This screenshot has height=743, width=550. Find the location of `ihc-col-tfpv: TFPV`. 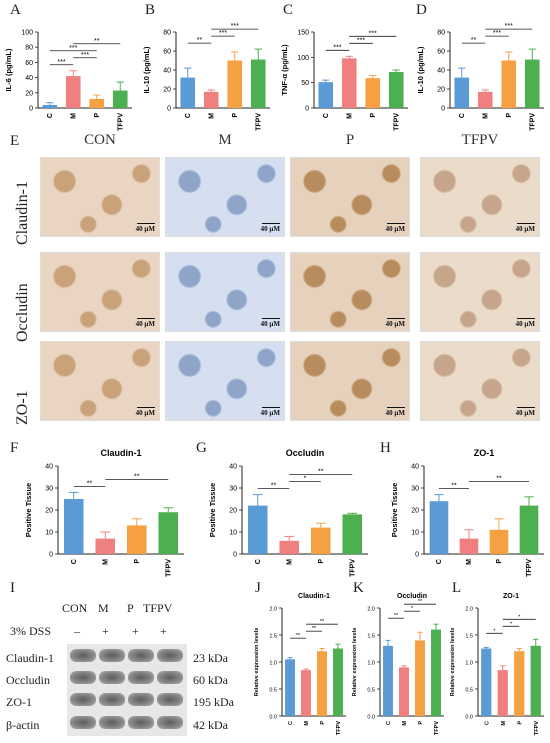

ihc-col-tfpv: TFPV is located at coordinates (480, 140).